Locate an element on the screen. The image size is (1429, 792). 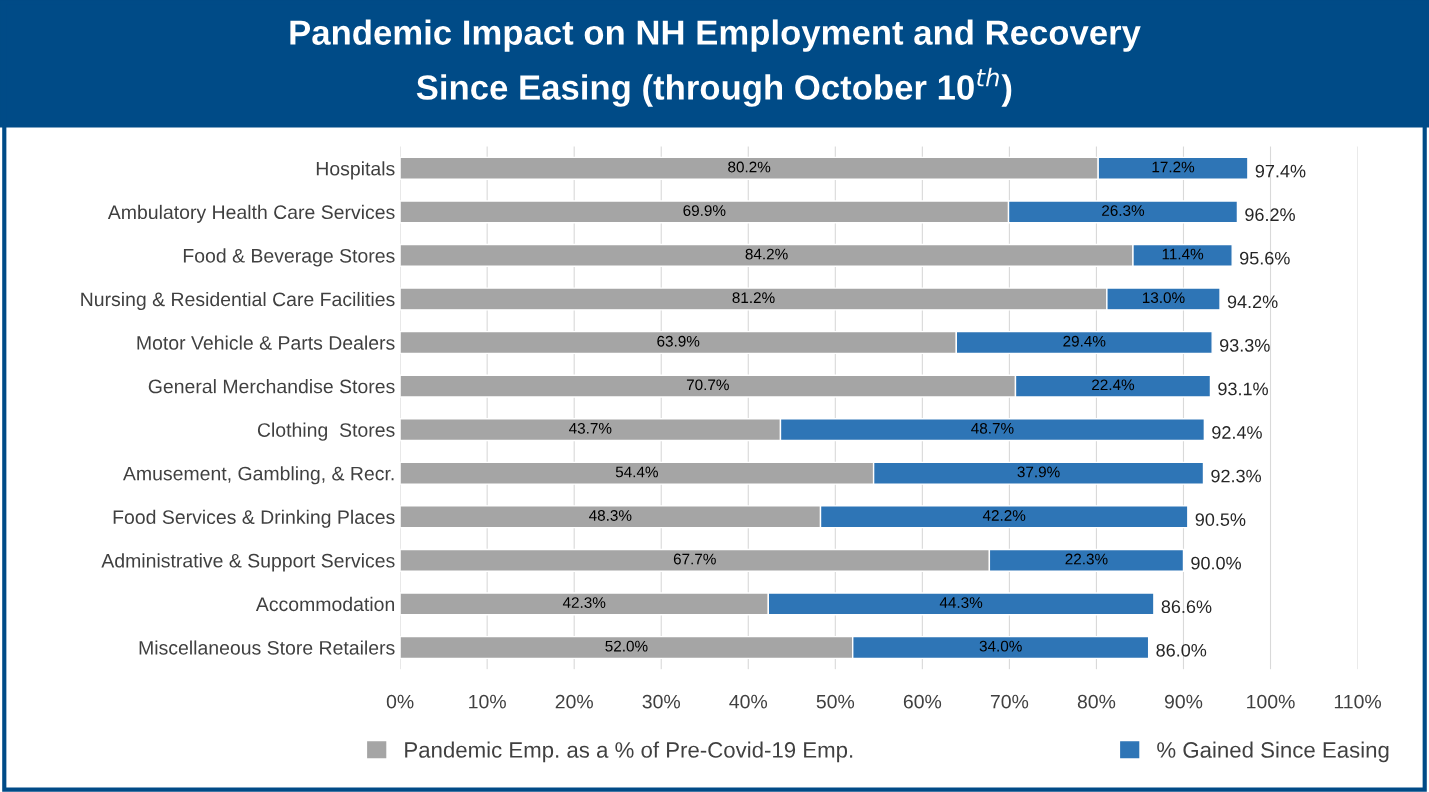
legend-label: % Gained Since Easing is located at coordinates (1273, 752).